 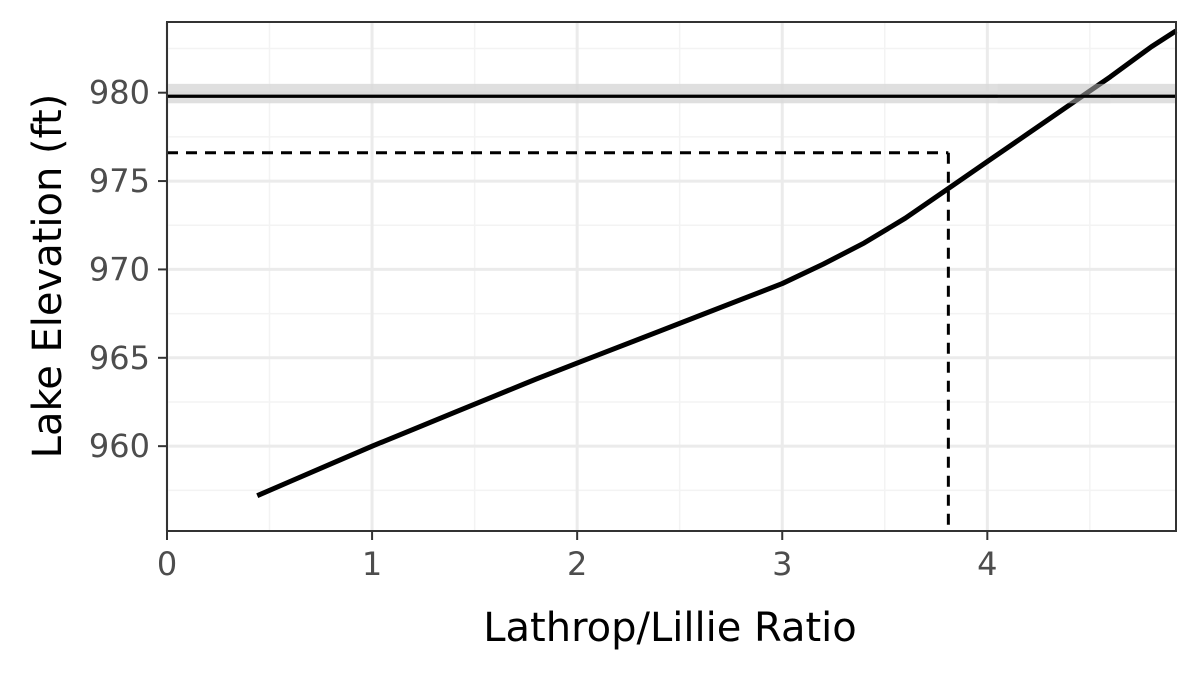 What do you see at coordinates (1054, 93) in the screenshot?
I see `reference-band-overlay` at bounding box center [1054, 93].